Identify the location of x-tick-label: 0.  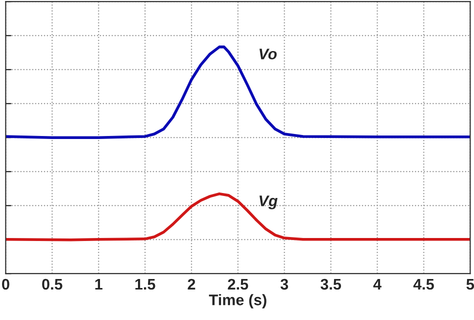
(6, 284).